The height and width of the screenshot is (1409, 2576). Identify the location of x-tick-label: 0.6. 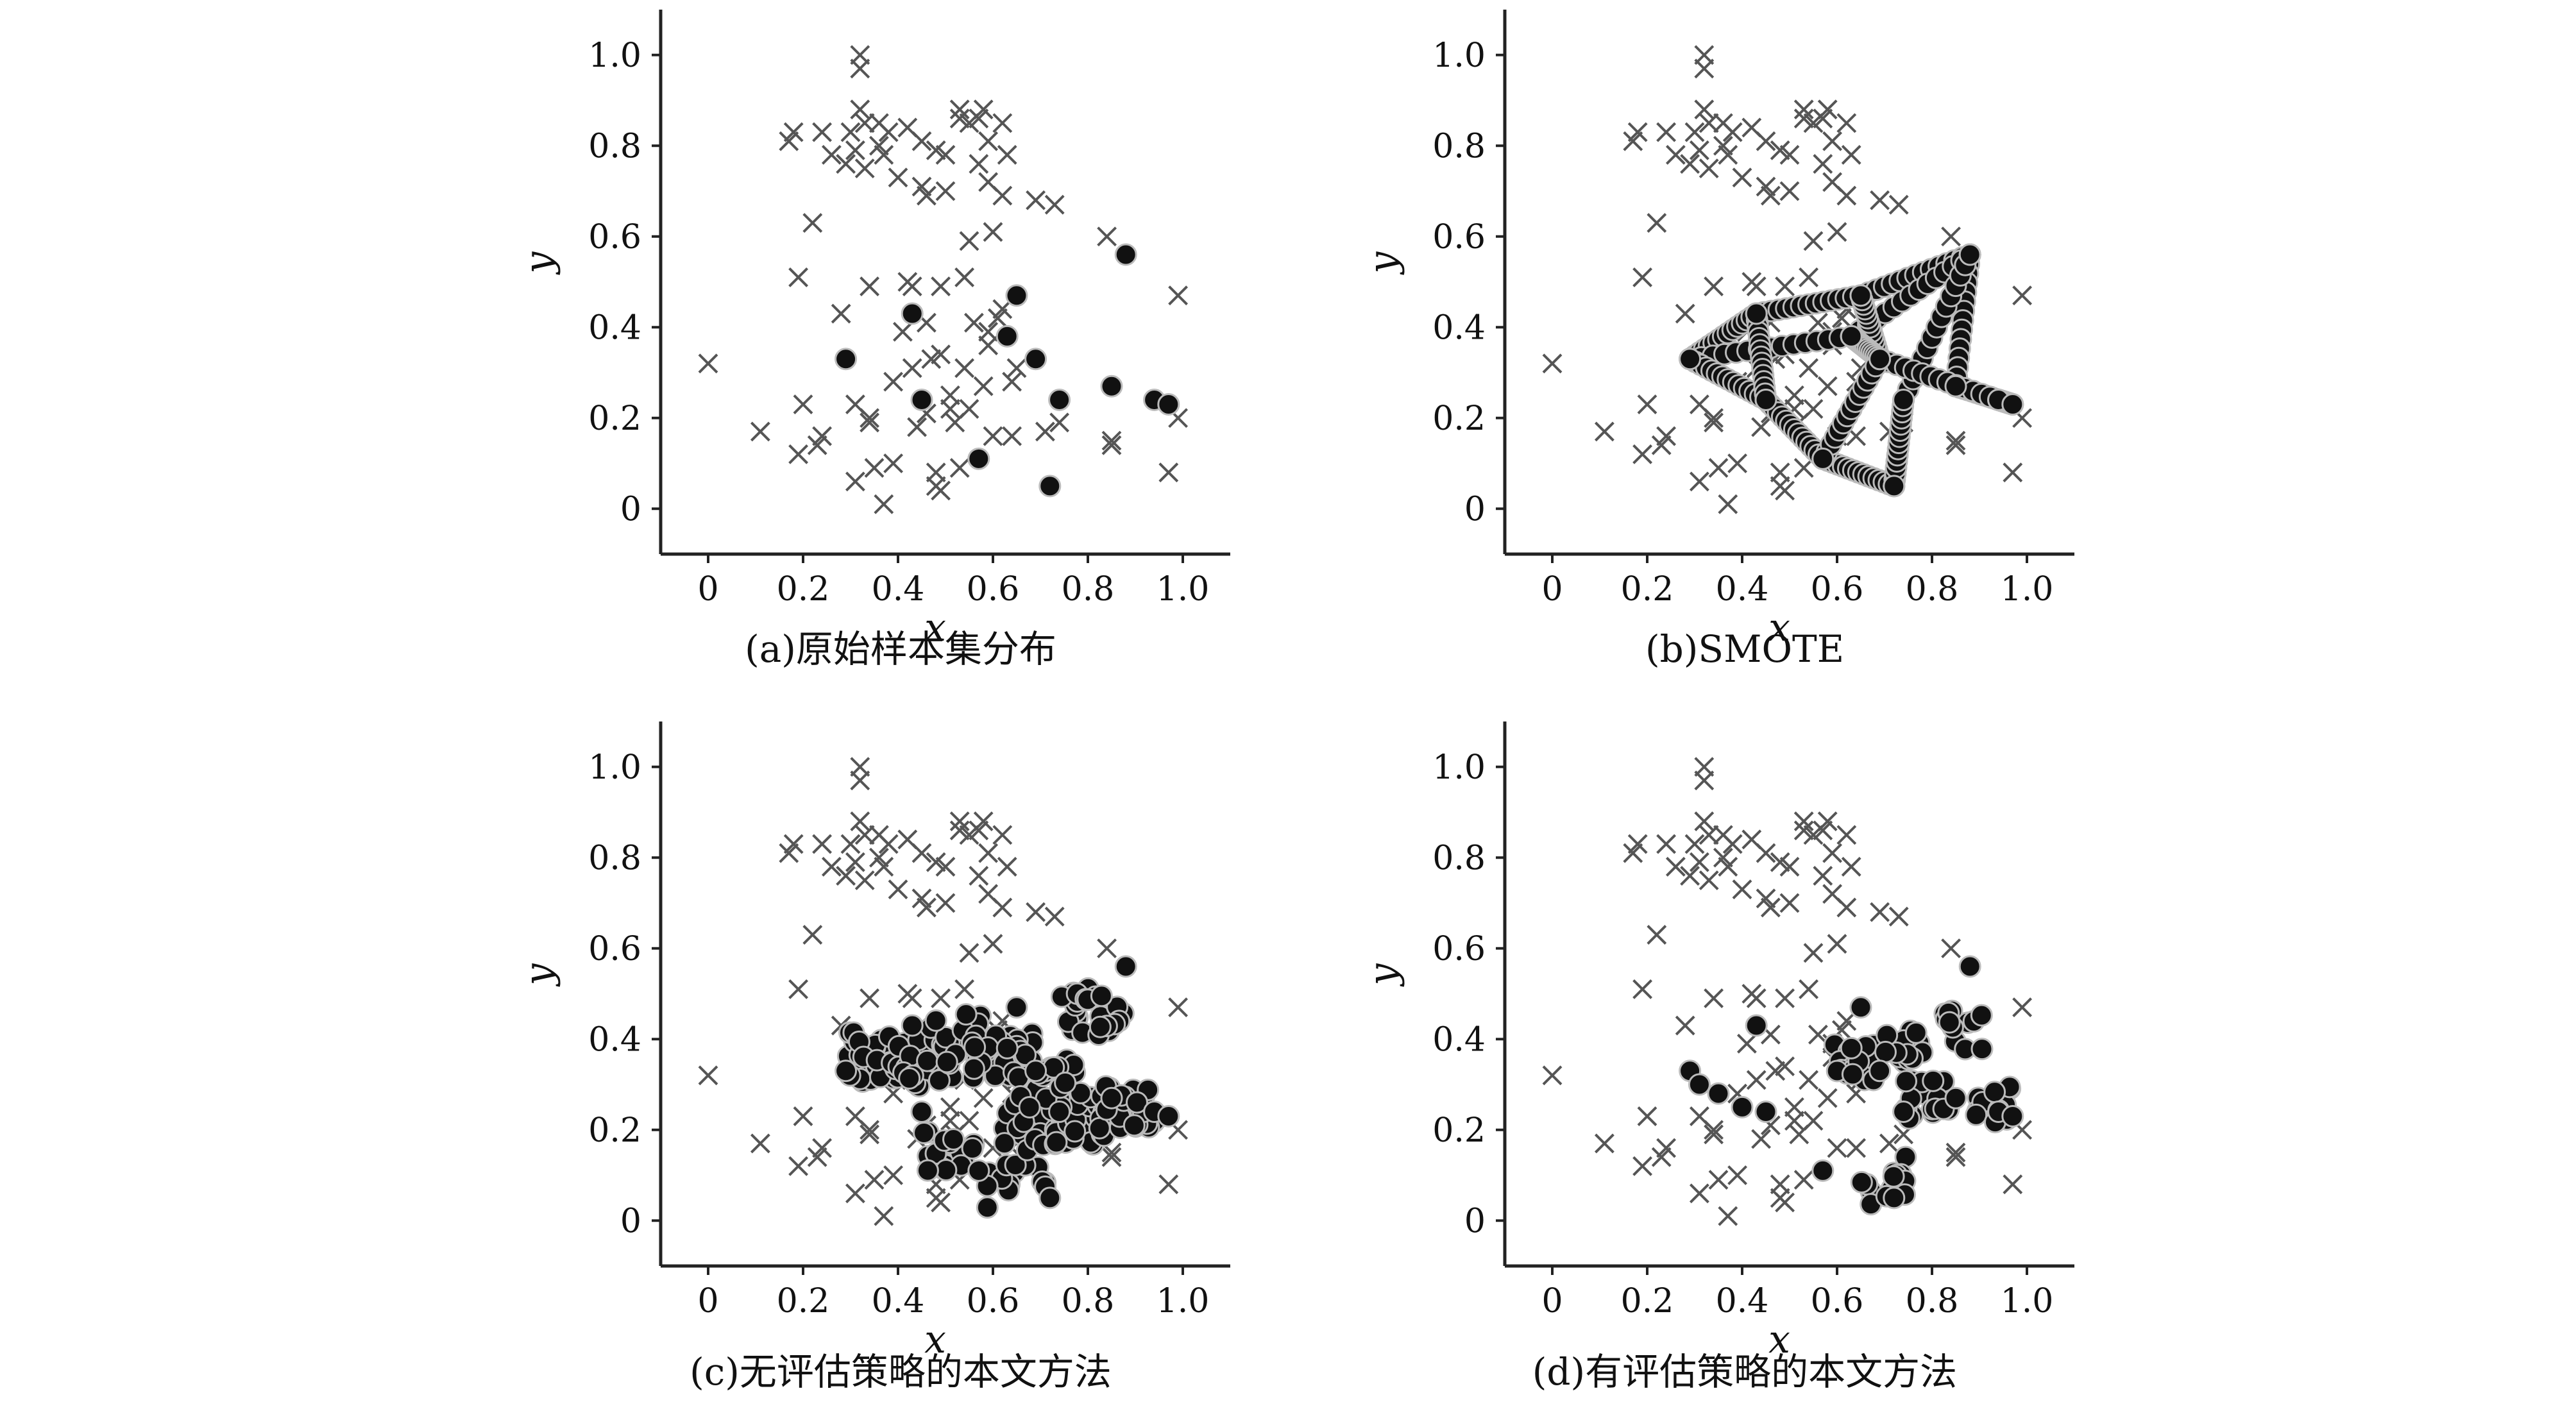
(993, 589).